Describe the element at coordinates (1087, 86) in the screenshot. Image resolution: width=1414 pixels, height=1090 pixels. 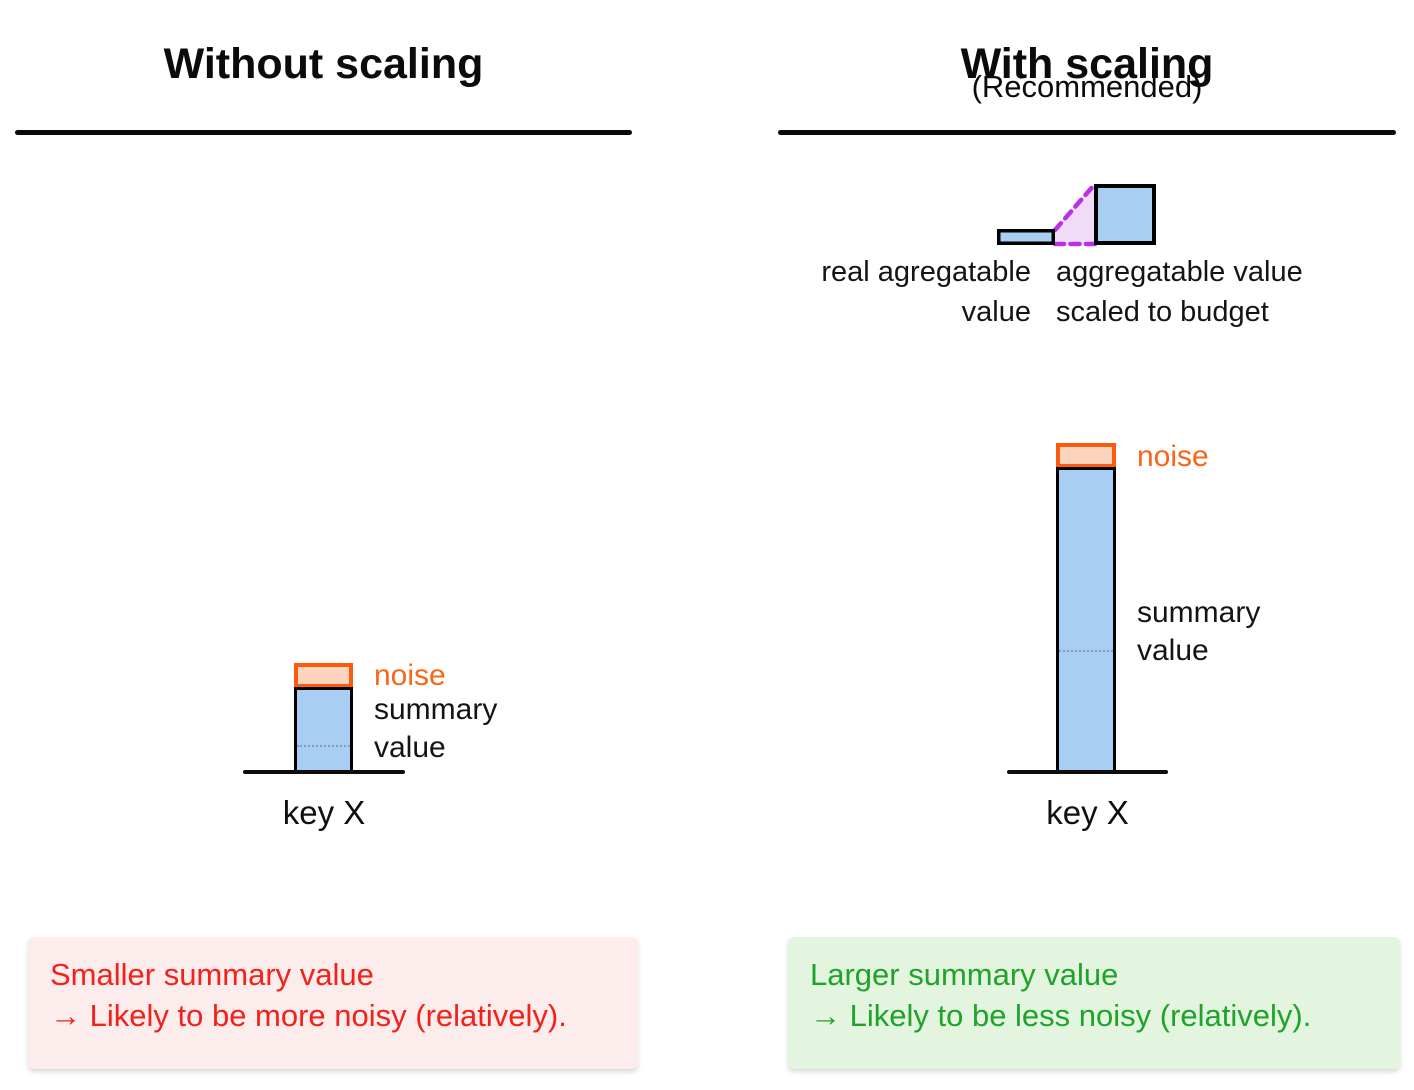
I see `panel-subtitle-recommended: (Recommended)` at that location.